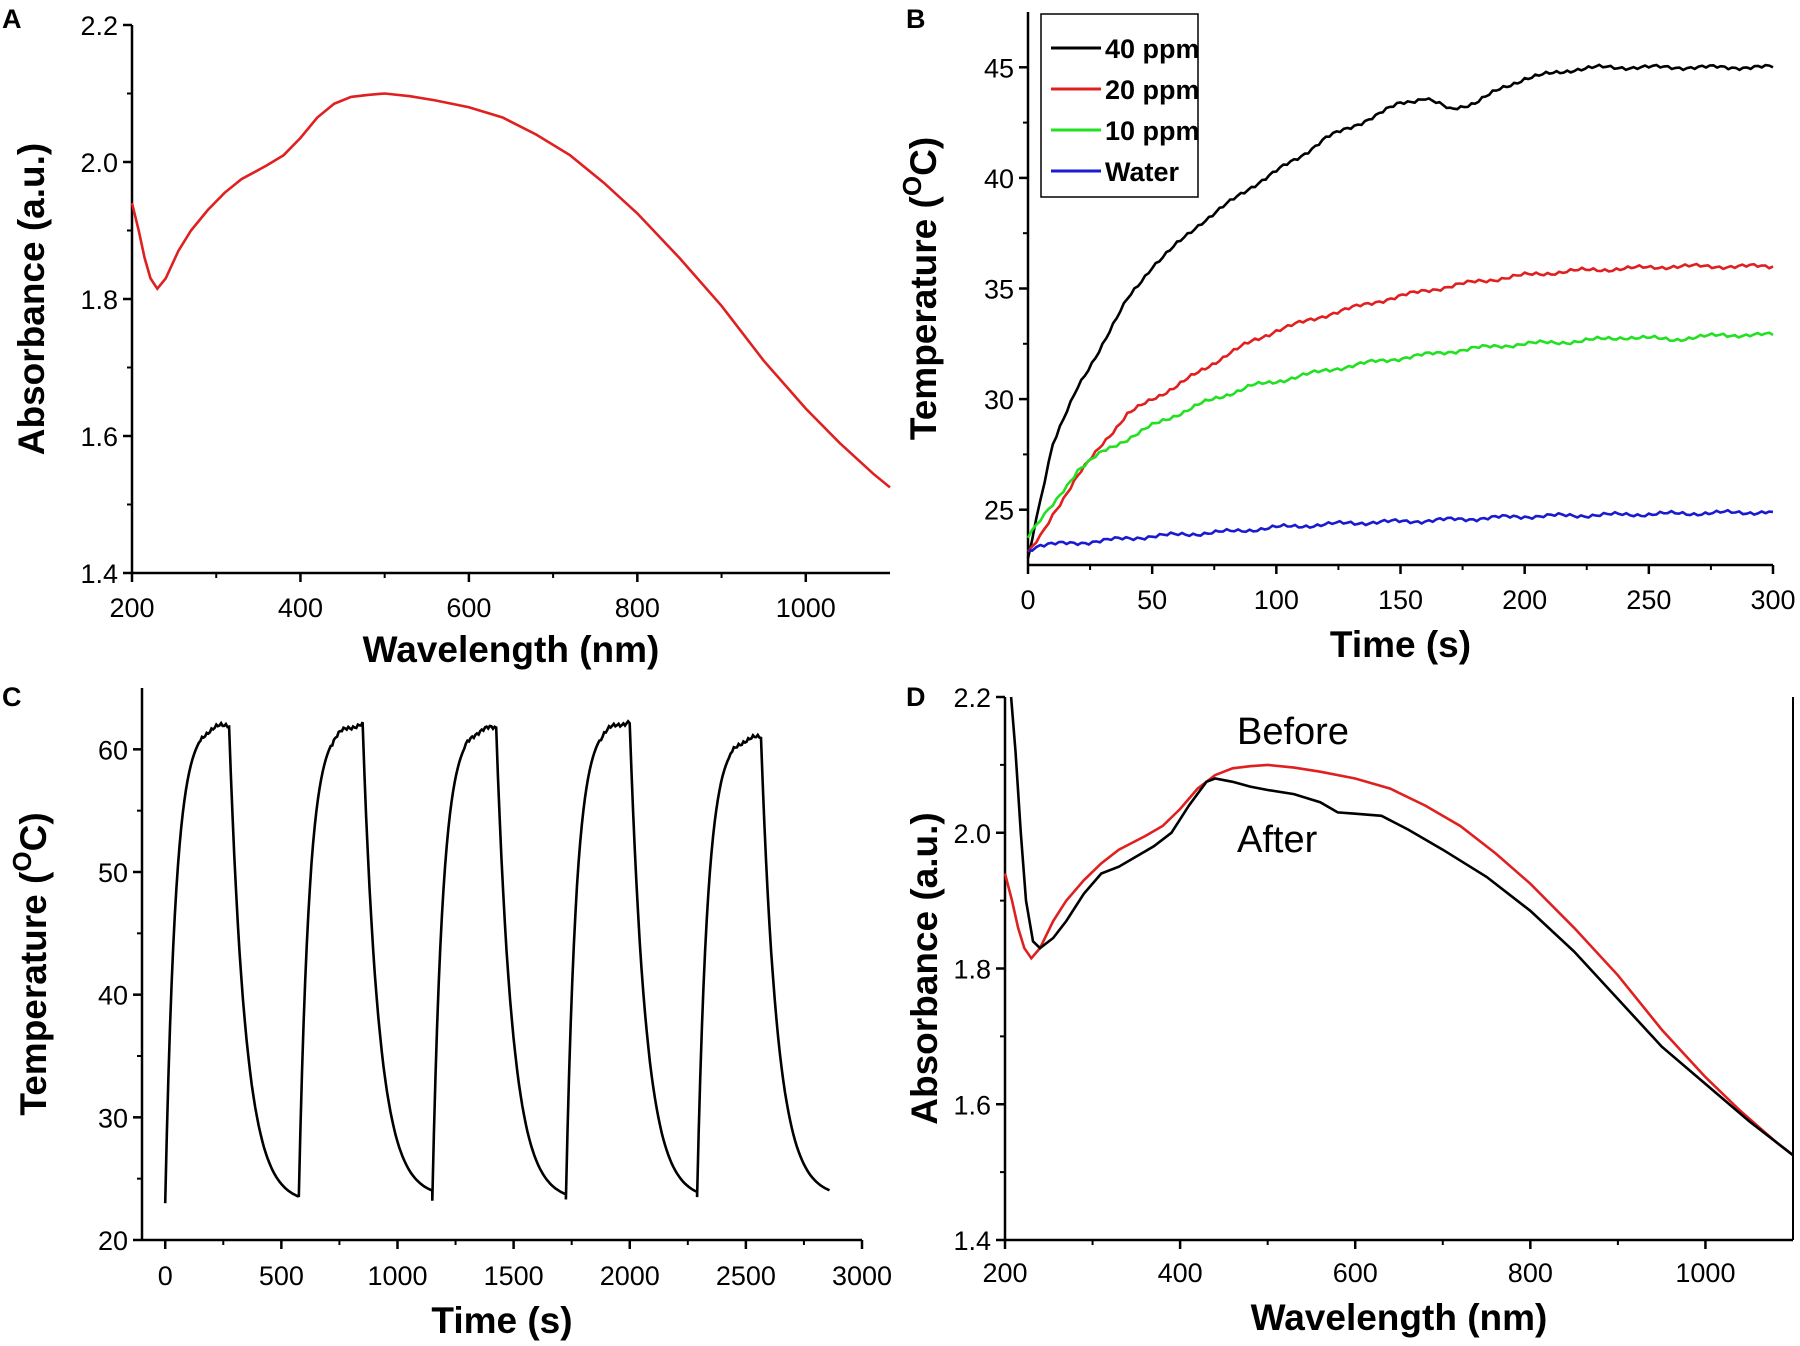 The width and height of the screenshot is (1800, 1346). What do you see at coordinates (510, 290) in the screenshot?
I see `series-line-absorbance` at bounding box center [510, 290].